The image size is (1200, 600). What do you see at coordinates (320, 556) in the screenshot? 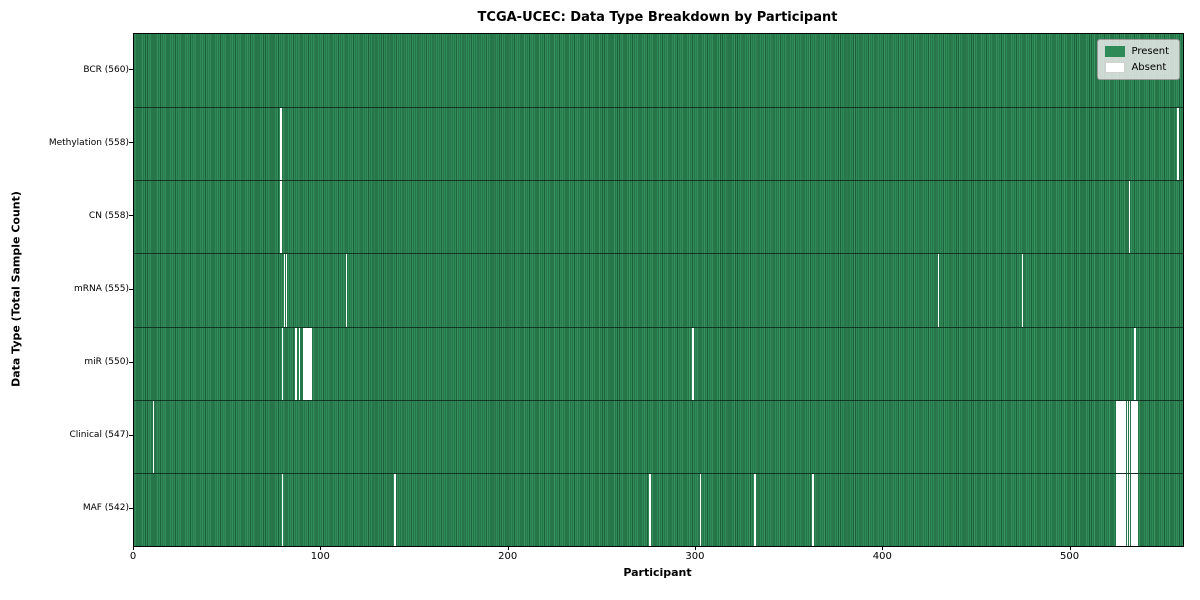
I see `x-tick-label: 100` at bounding box center [320, 556].